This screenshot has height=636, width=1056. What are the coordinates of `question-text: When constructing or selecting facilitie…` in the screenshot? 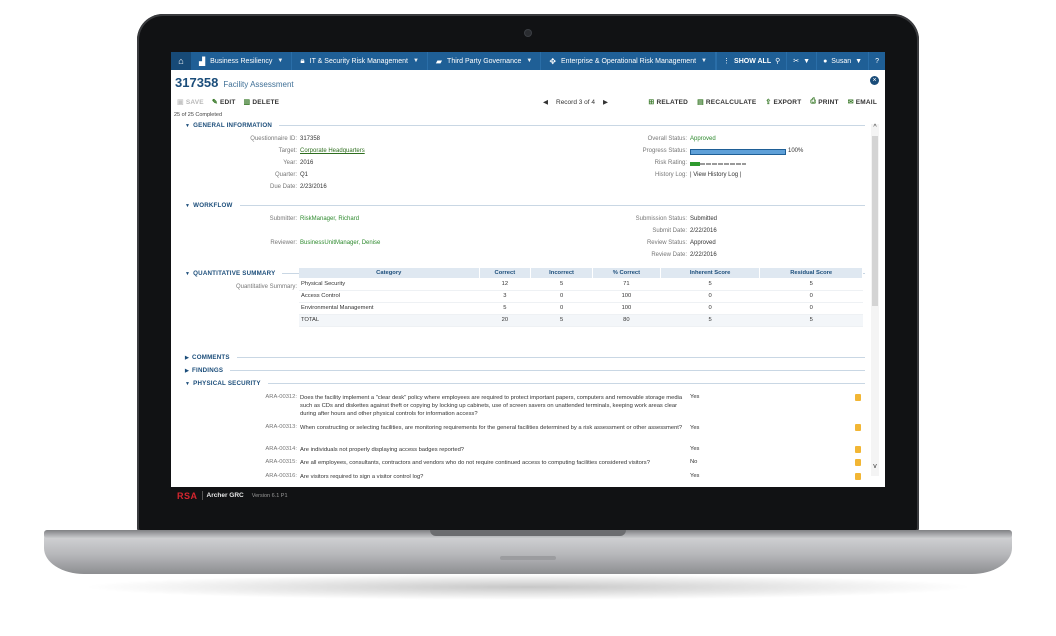 It's located at (491, 428).